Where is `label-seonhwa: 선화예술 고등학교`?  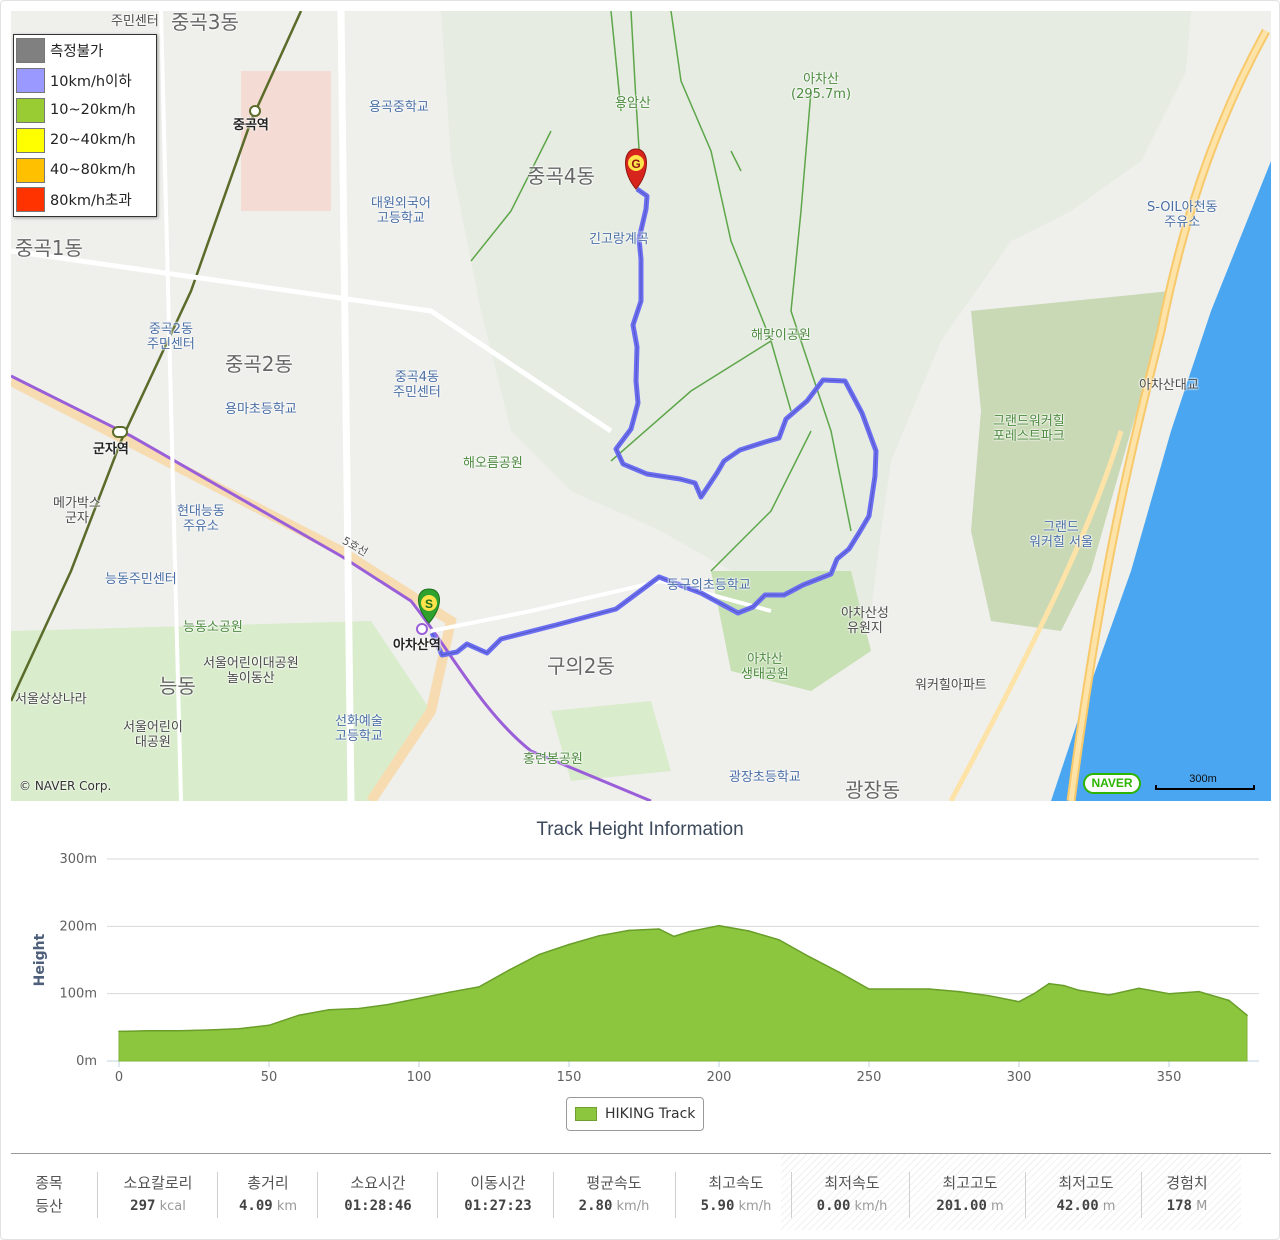 label-seonhwa: 선화예술 고등학교 is located at coordinates (359, 729).